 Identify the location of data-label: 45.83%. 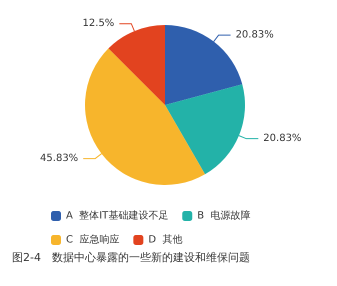
(59, 158).